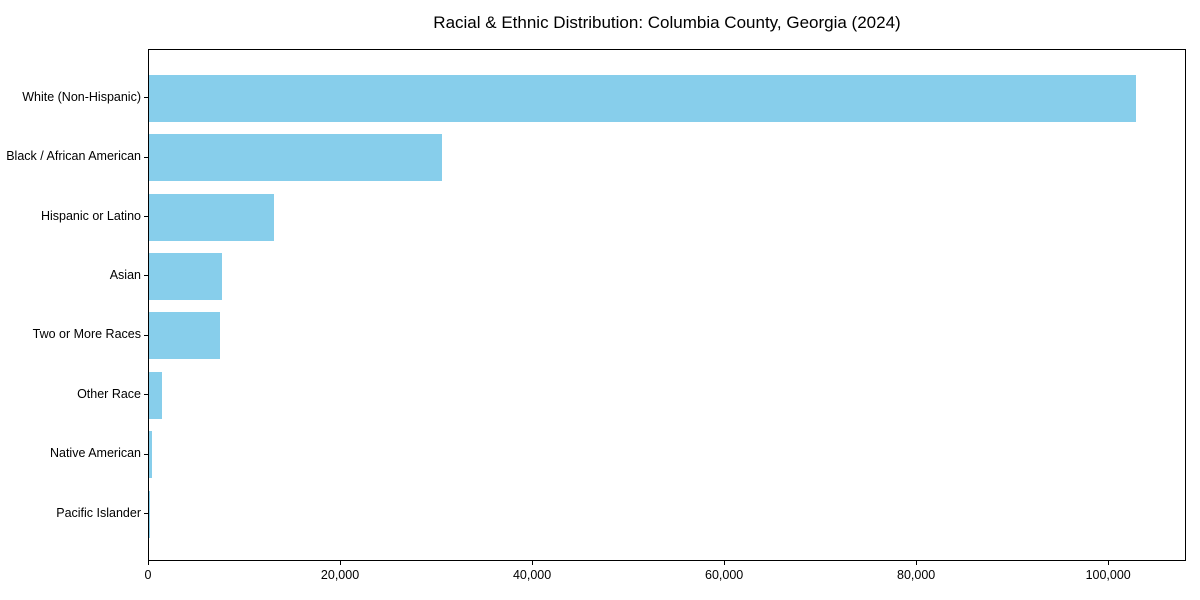 This screenshot has height=600, width=1200. What do you see at coordinates (81, 96) in the screenshot?
I see `y-axis-label: White (Non-Hispanic)` at bounding box center [81, 96].